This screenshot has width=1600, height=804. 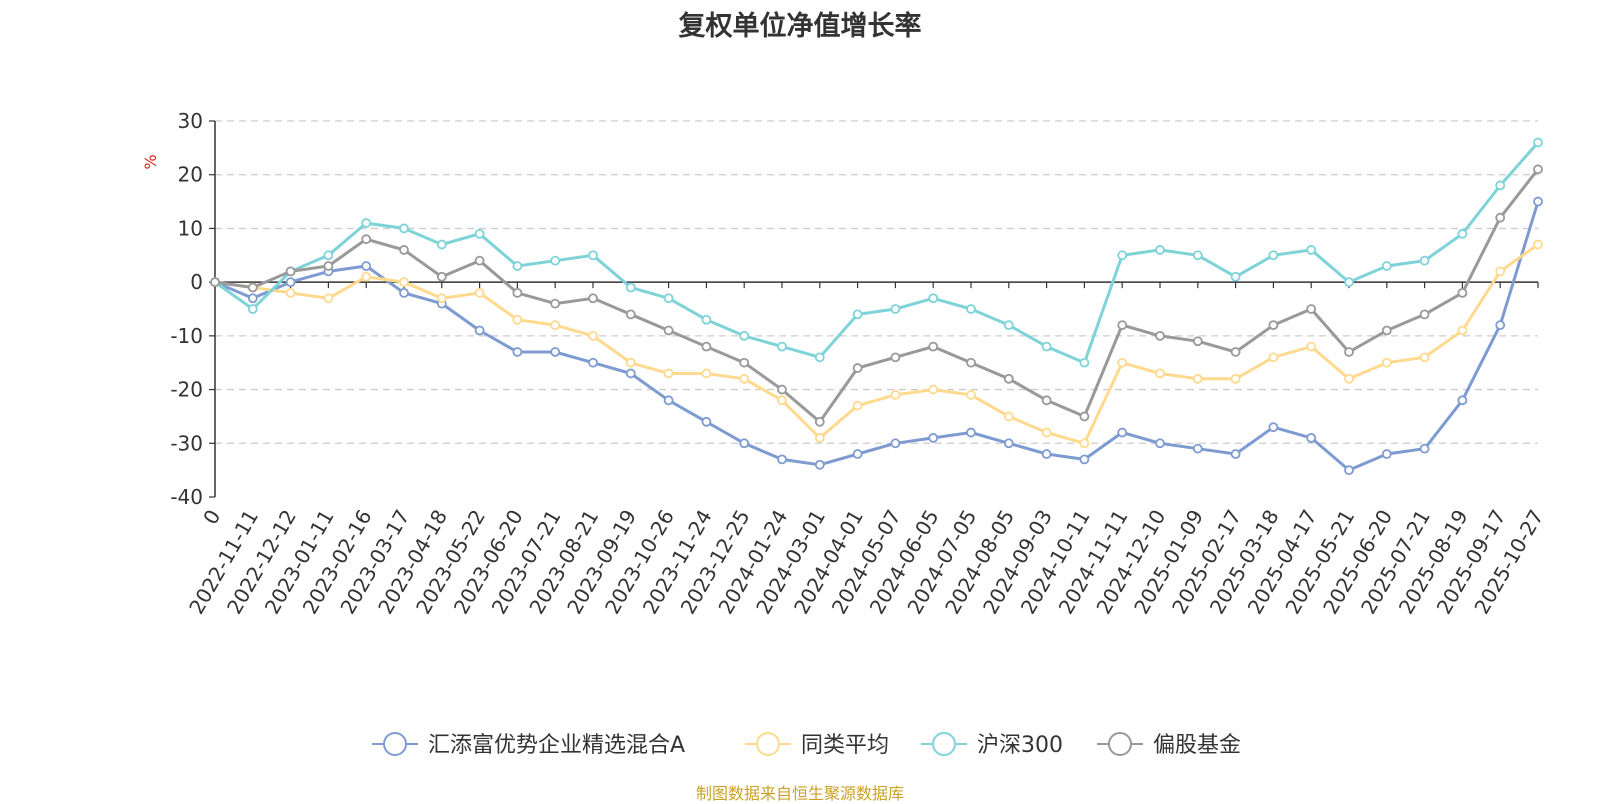 What do you see at coordinates (186, 336) in the screenshot?
I see `y-tick-label: -10` at bounding box center [186, 336].